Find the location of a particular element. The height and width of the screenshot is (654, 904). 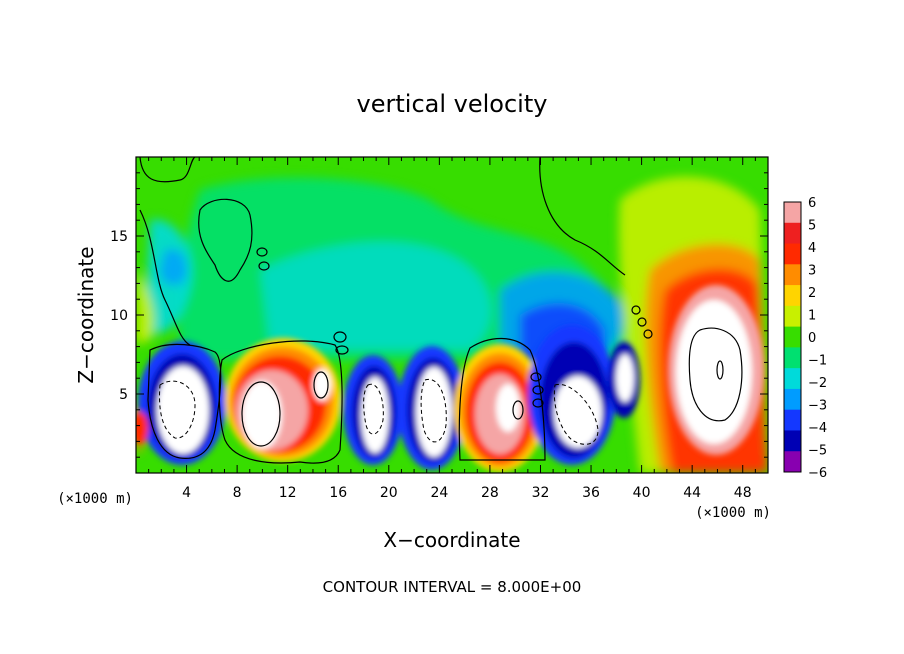

colorbar-label: −2 is located at coordinates (817, 383).